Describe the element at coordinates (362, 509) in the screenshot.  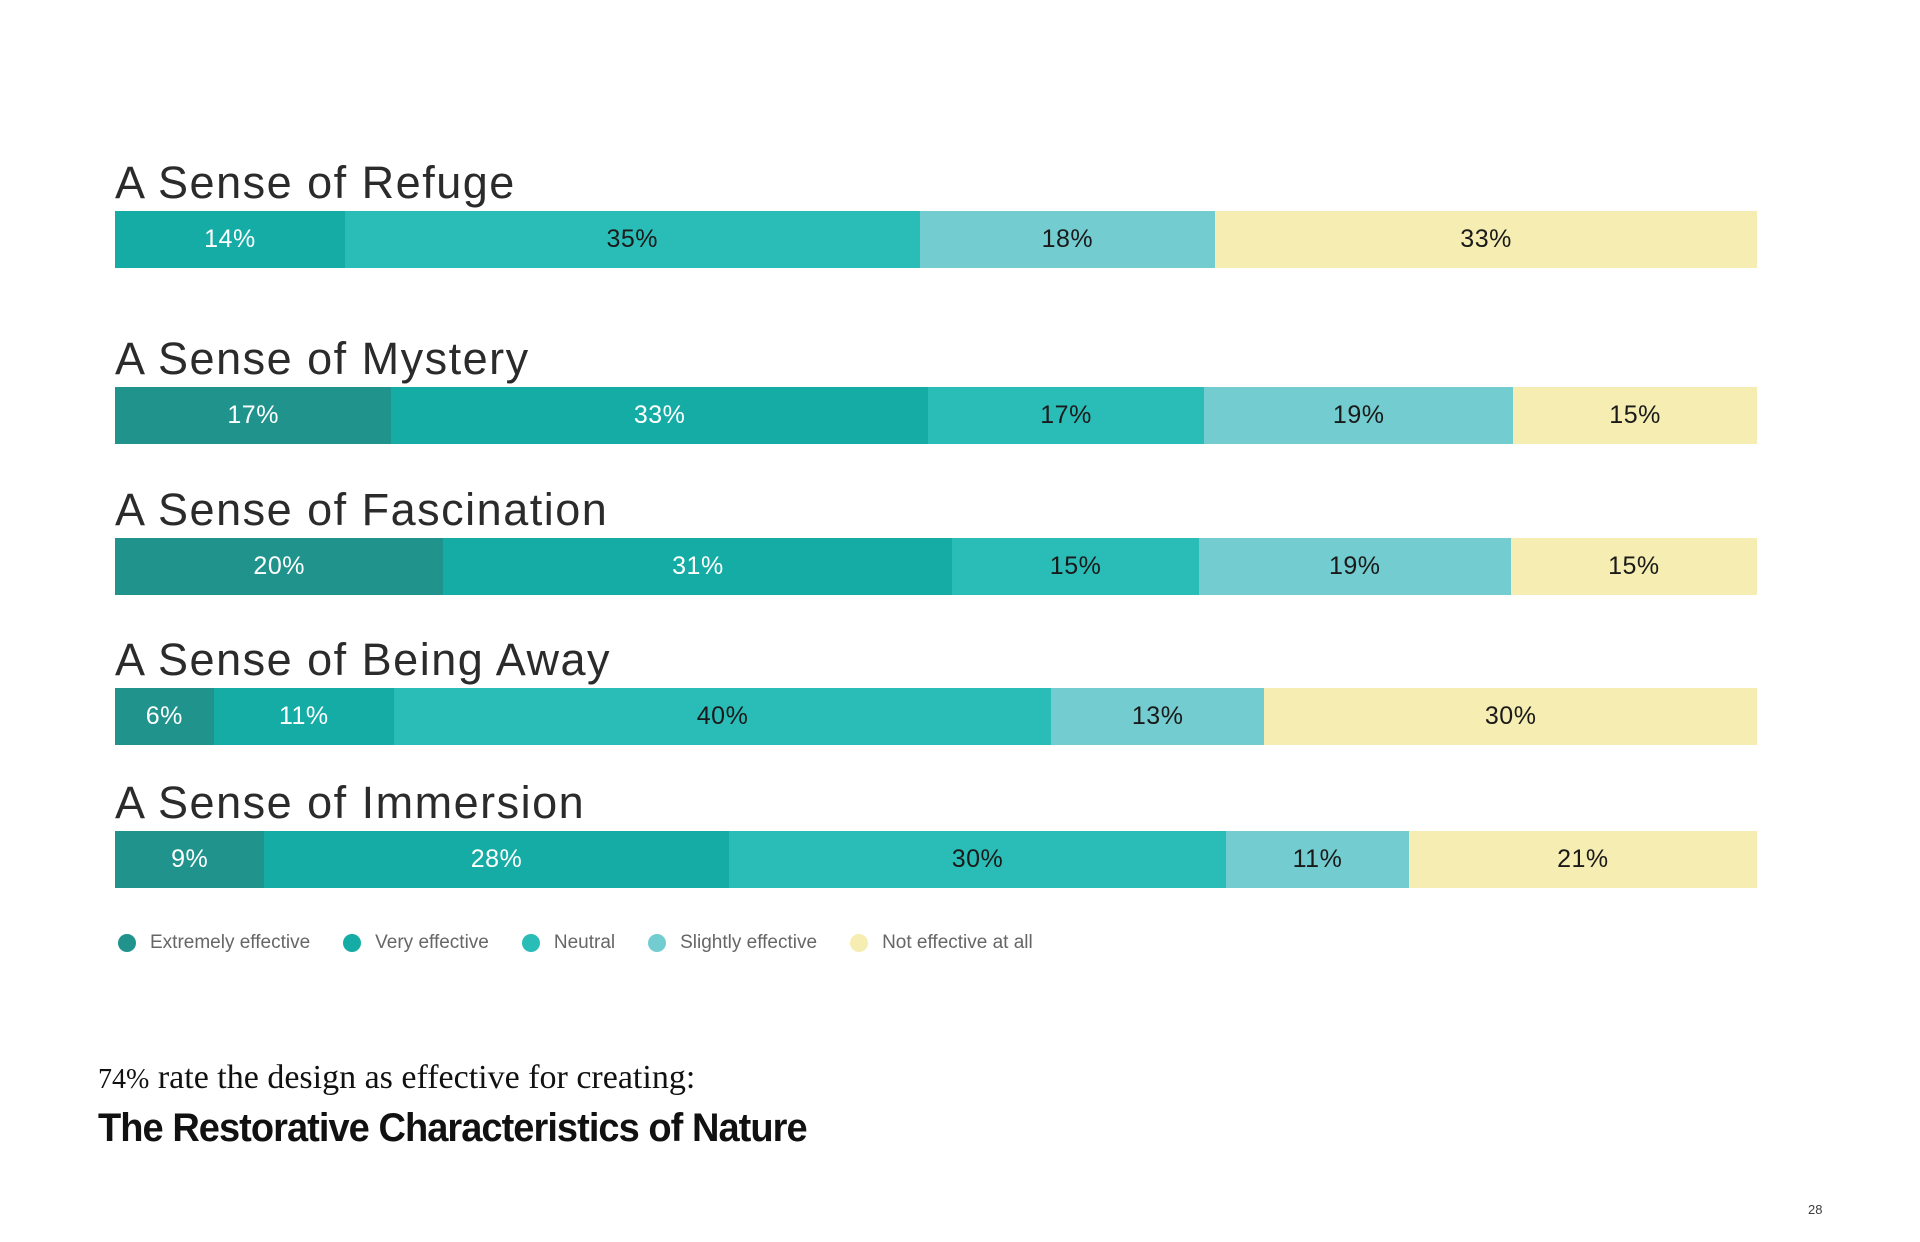
I see `row-title: A Sense of Fascination` at that location.